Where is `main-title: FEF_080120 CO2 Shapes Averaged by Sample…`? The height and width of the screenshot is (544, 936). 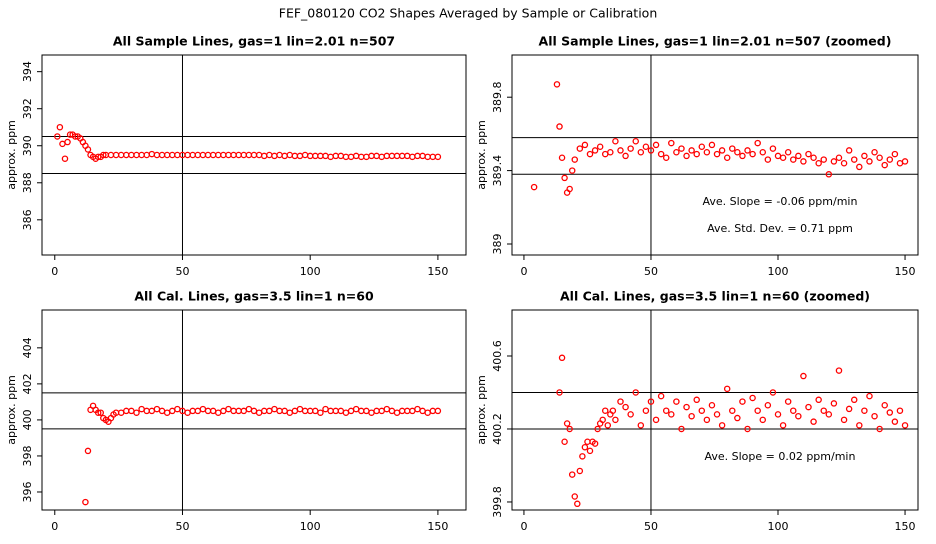 main-title: FEF_080120 CO2 Shapes Averaged by Sample… is located at coordinates (468, 13).